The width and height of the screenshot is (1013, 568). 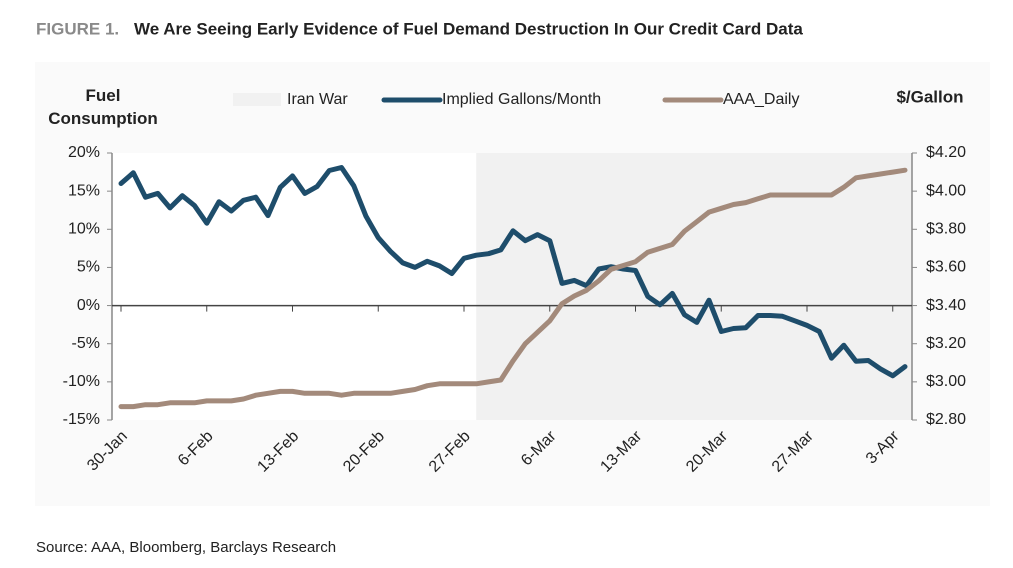 I want to click on y-tick-label: 10%, so click(x=84, y=229).